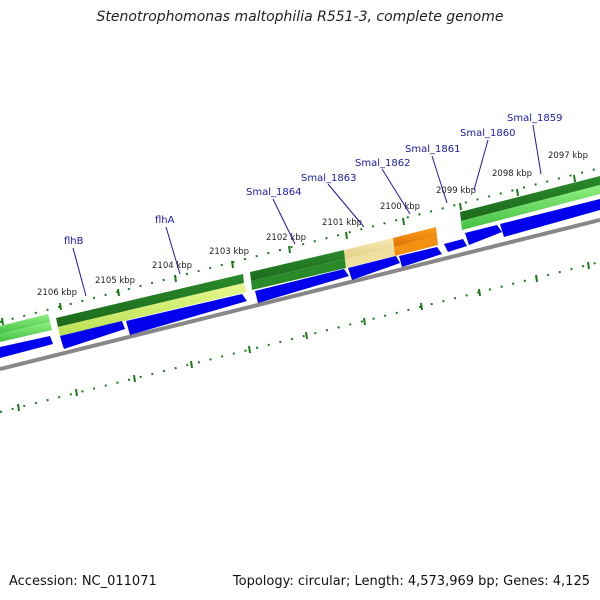 The image size is (600, 600). Describe the element at coordinates (229, 252) in the screenshot. I see `ruler-label: 2103 kbp` at that location.